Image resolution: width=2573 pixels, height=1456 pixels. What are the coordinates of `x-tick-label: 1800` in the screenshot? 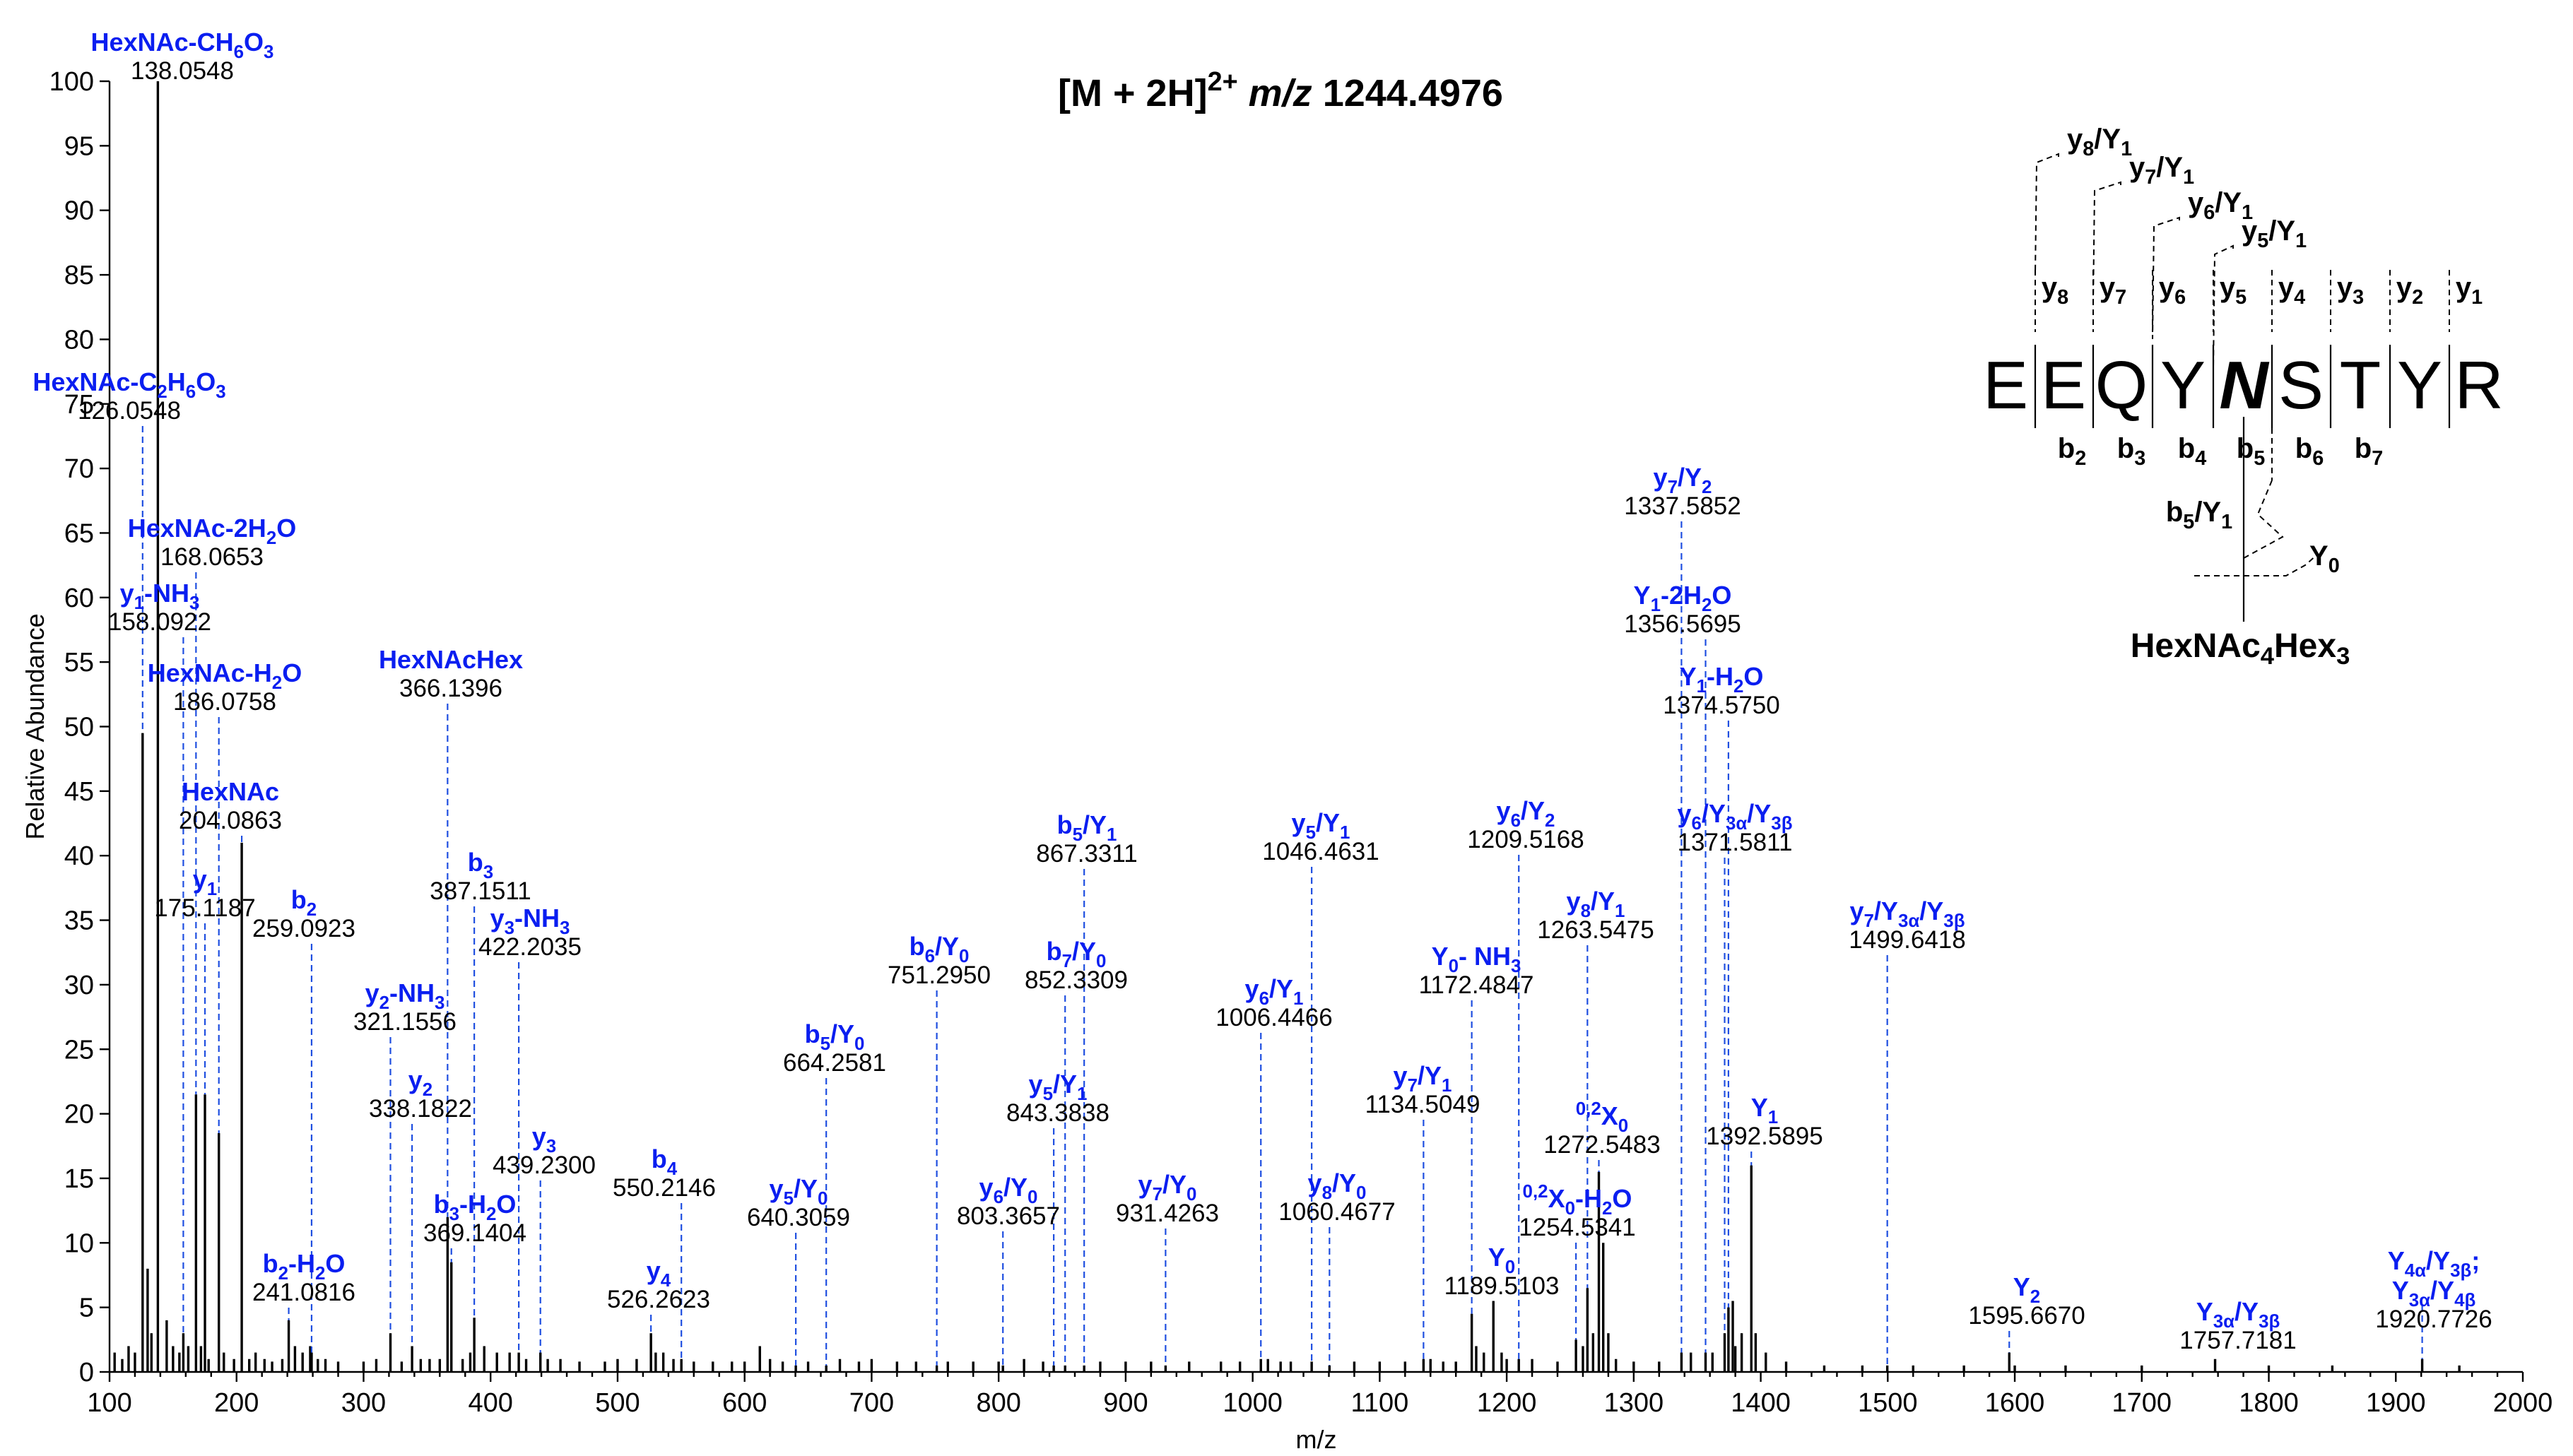 It's located at (2269, 1403).